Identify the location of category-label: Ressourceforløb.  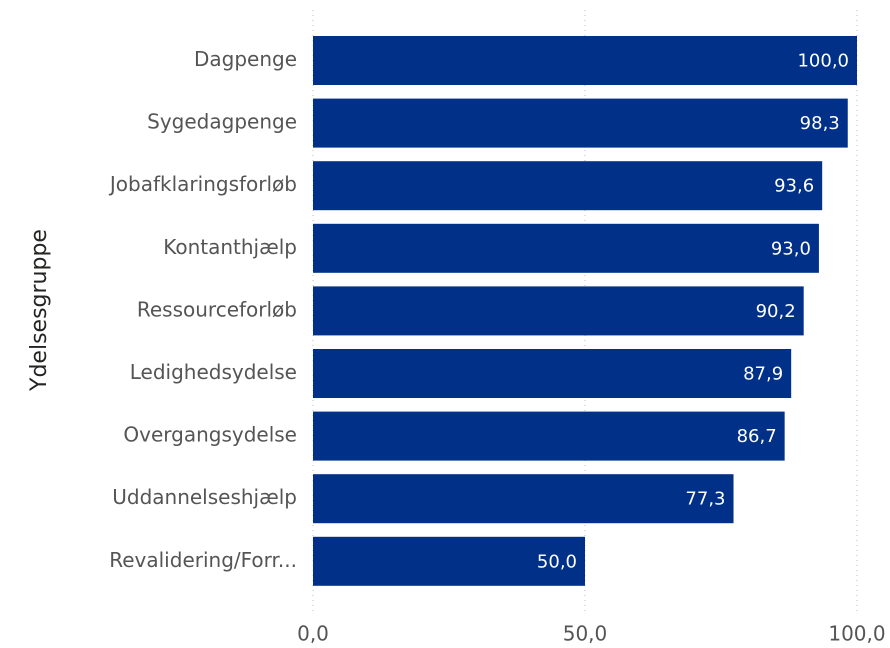
(217, 309).